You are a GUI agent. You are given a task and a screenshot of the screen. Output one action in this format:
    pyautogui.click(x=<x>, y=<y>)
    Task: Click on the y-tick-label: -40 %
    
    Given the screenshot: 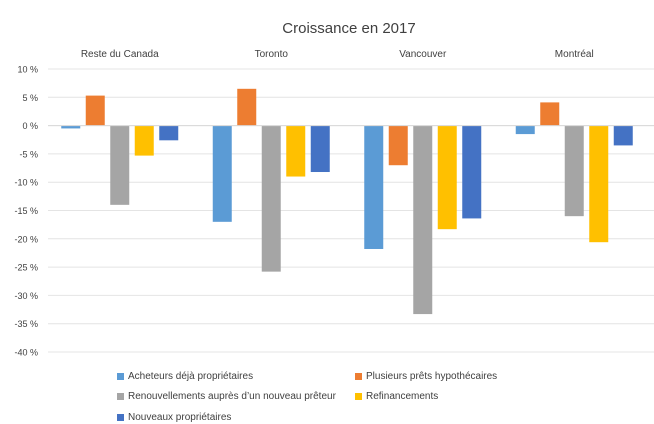 What is the action you would take?
    pyautogui.click(x=26, y=353)
    